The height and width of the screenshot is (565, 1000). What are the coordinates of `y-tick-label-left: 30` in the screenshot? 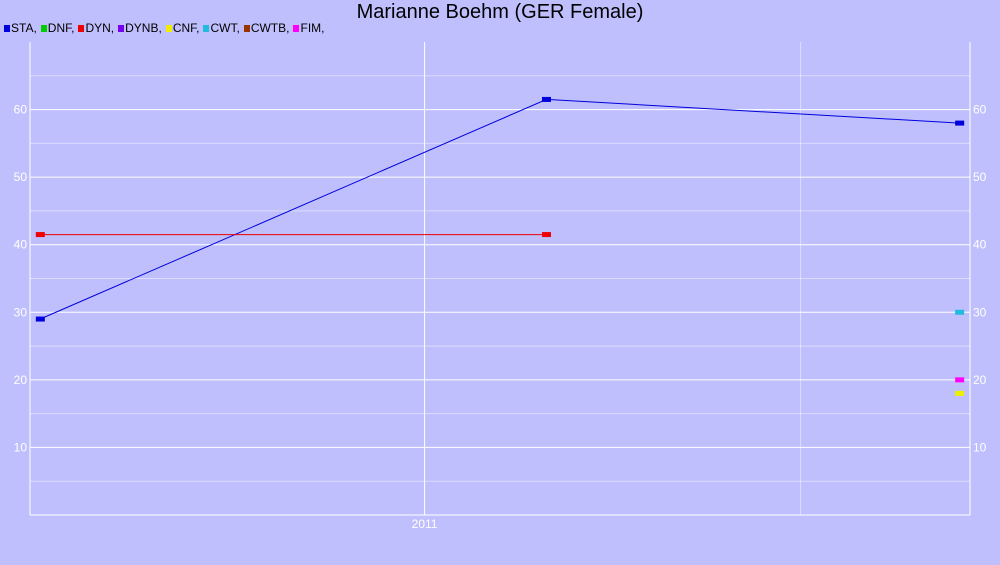 It's located at (21, 312).